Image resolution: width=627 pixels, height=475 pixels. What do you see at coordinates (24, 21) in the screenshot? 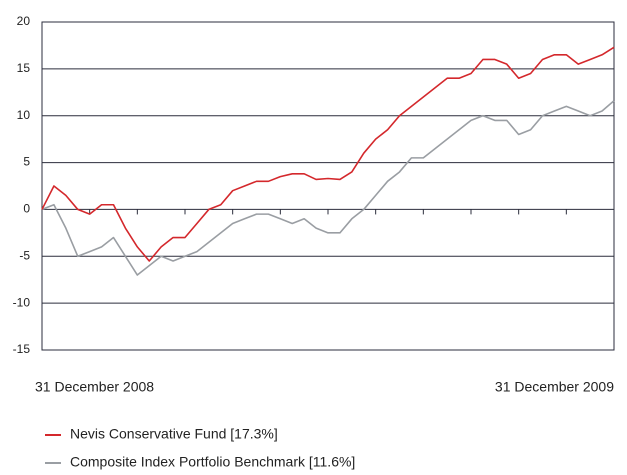
I see `y-tick-label: 20` at bounding box center [24, 21].